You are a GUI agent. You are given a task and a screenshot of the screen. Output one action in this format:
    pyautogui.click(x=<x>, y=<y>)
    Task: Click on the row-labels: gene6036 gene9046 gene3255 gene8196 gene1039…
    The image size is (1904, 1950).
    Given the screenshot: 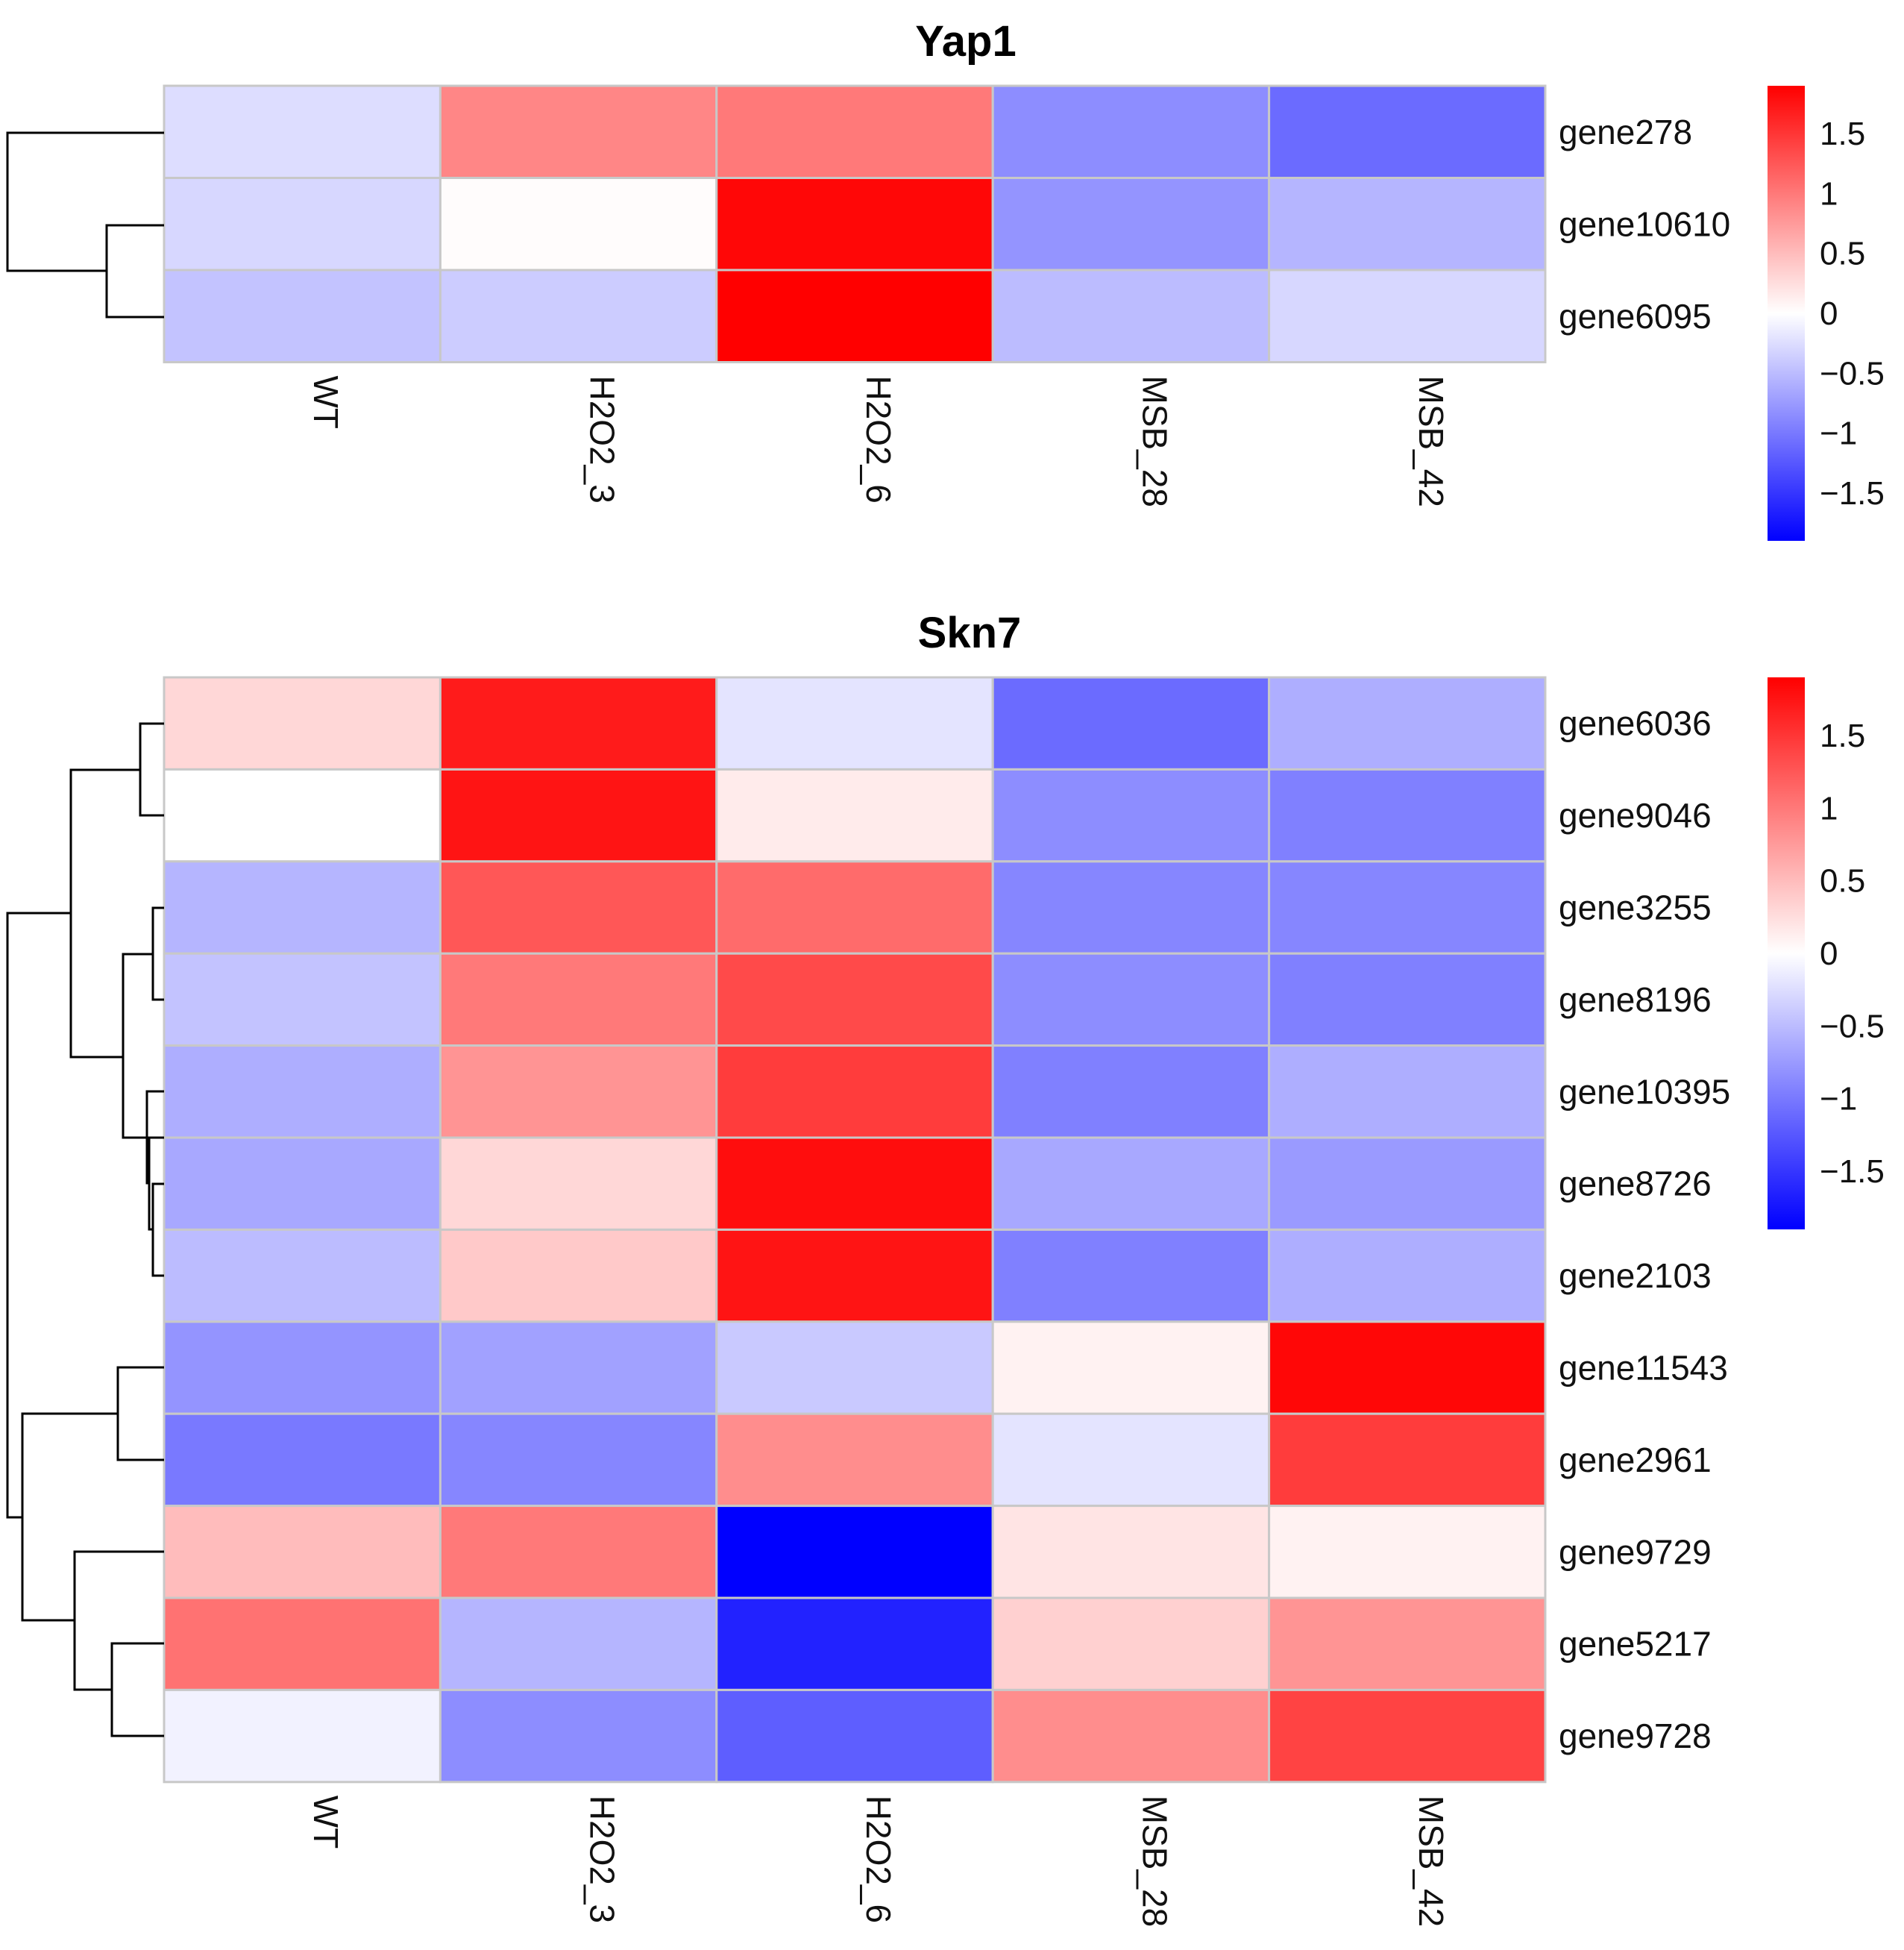 What is the action you would take?
    pyautogui.click(x=1644, y=1229)
    